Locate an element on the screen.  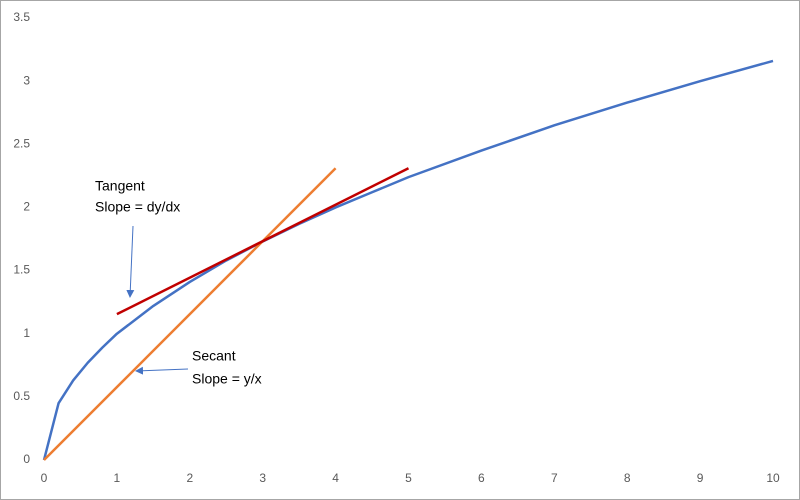
y-tick-label: 3.5 is located at coordinates (21, 17).